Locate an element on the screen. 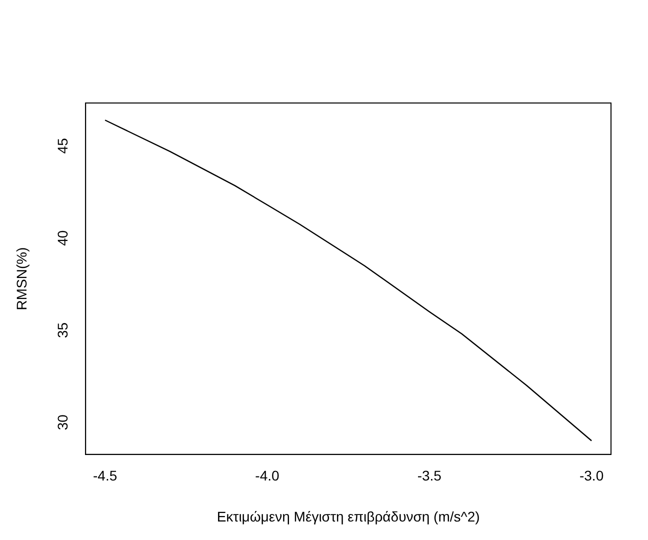  y-tick-label: 35 is located at coordinates (62, 330).